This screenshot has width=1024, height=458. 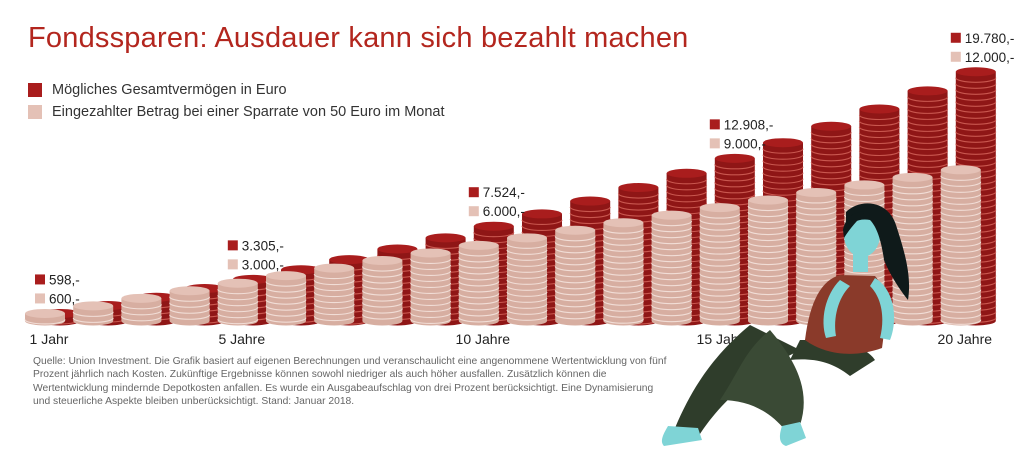 What do you see at coordinates (263, 264) in the screenshot?
I see `data-label-paid: 3.000,-` at bounding box center [263, 264].